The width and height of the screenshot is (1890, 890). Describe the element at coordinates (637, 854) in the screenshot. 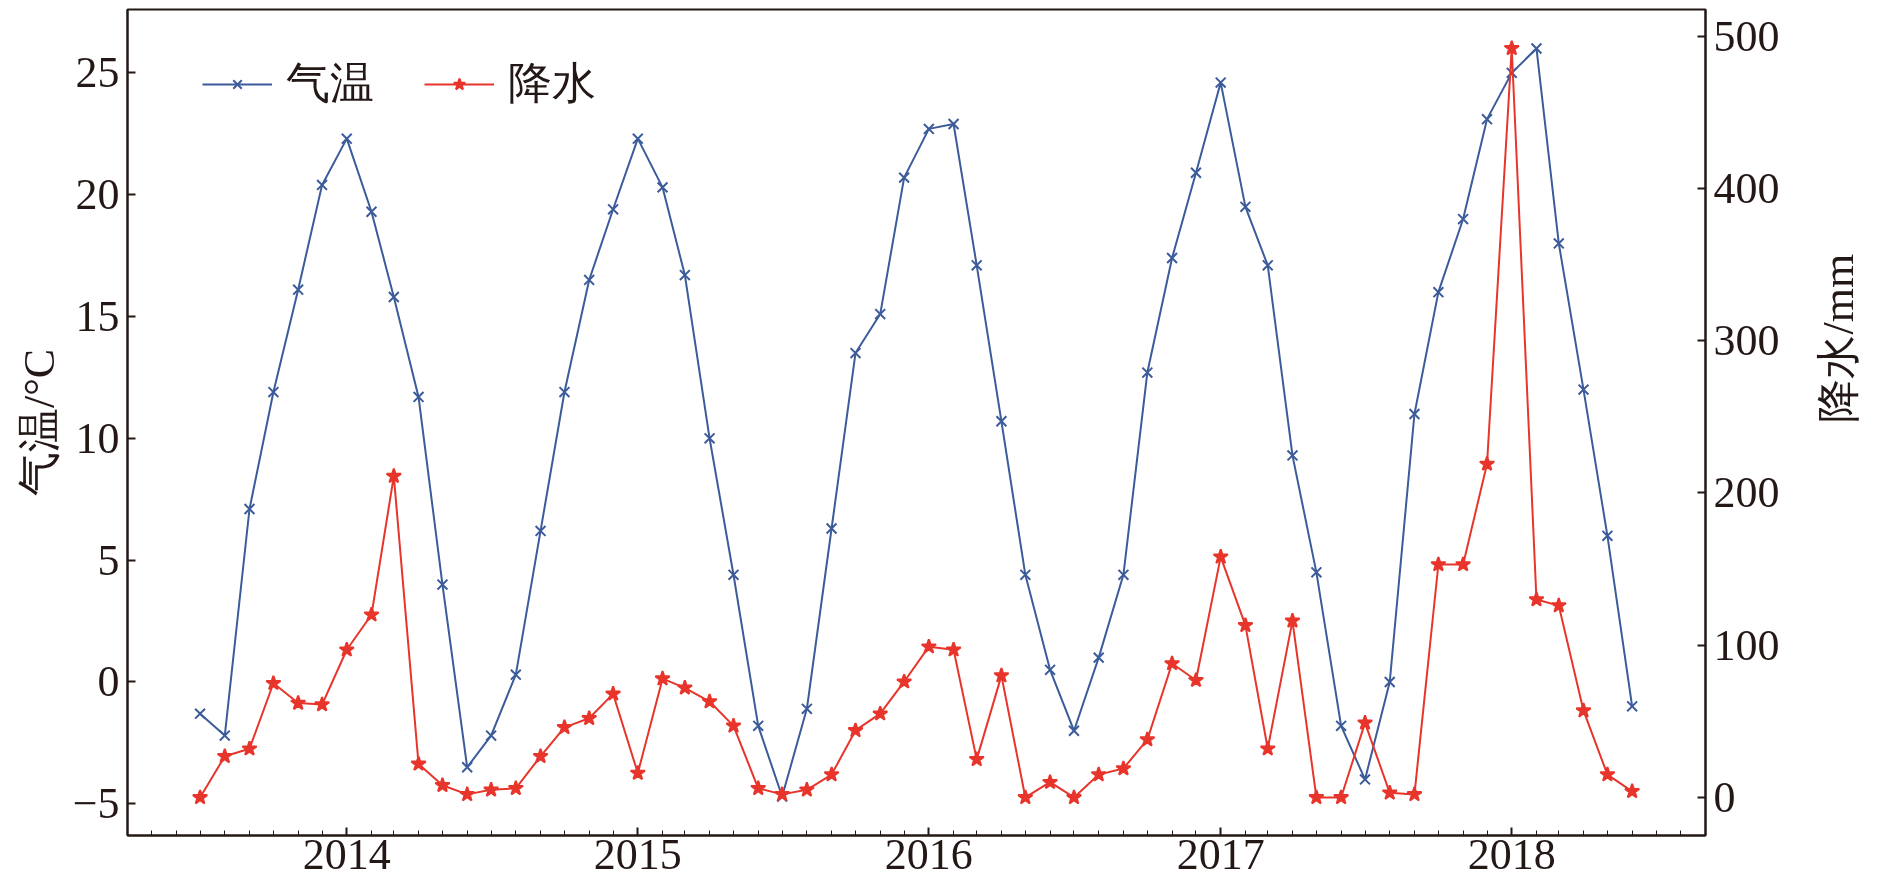

I see `x-tick-label: 2015` at that location.